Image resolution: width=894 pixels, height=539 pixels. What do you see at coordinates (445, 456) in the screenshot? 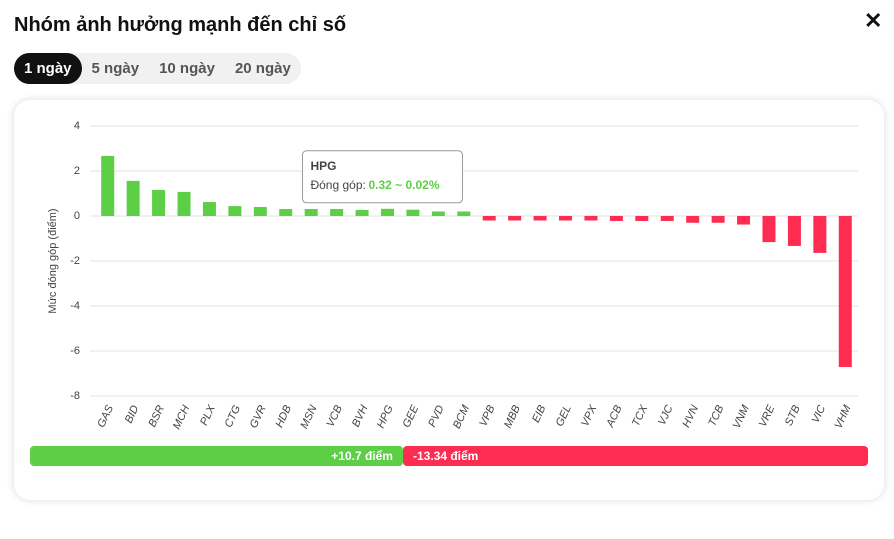
I see `negative-total-label: -13.34 điểm` at bounding box center [445, 456].